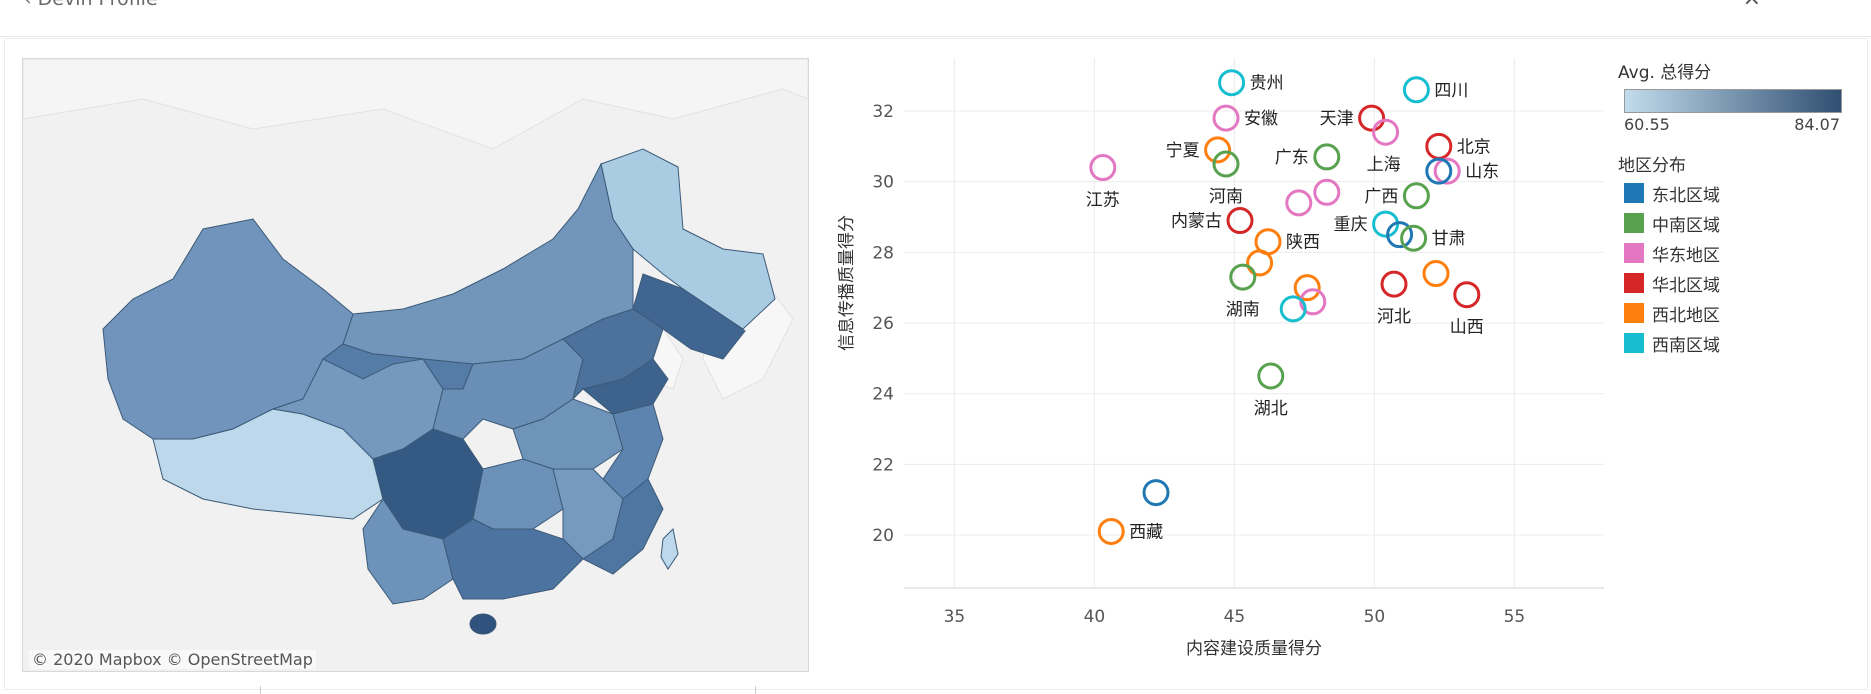 The width and height of the screenshot is (1871, 694). Describe the element at coordinates (1686, 345) in the screenshot. I see `legend-label: 西南区域` at that location.